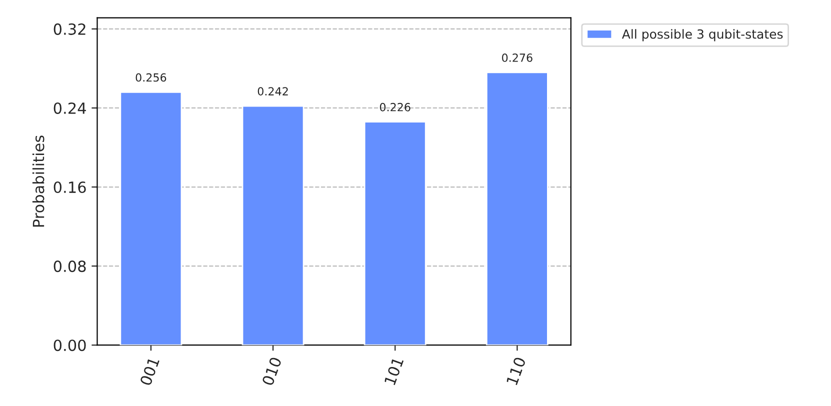 This screenshot has width=831, height=406. Describe the element at coordinates (70, 187) in the screenshot. I see `y-tick-label: 0.16` at that location.